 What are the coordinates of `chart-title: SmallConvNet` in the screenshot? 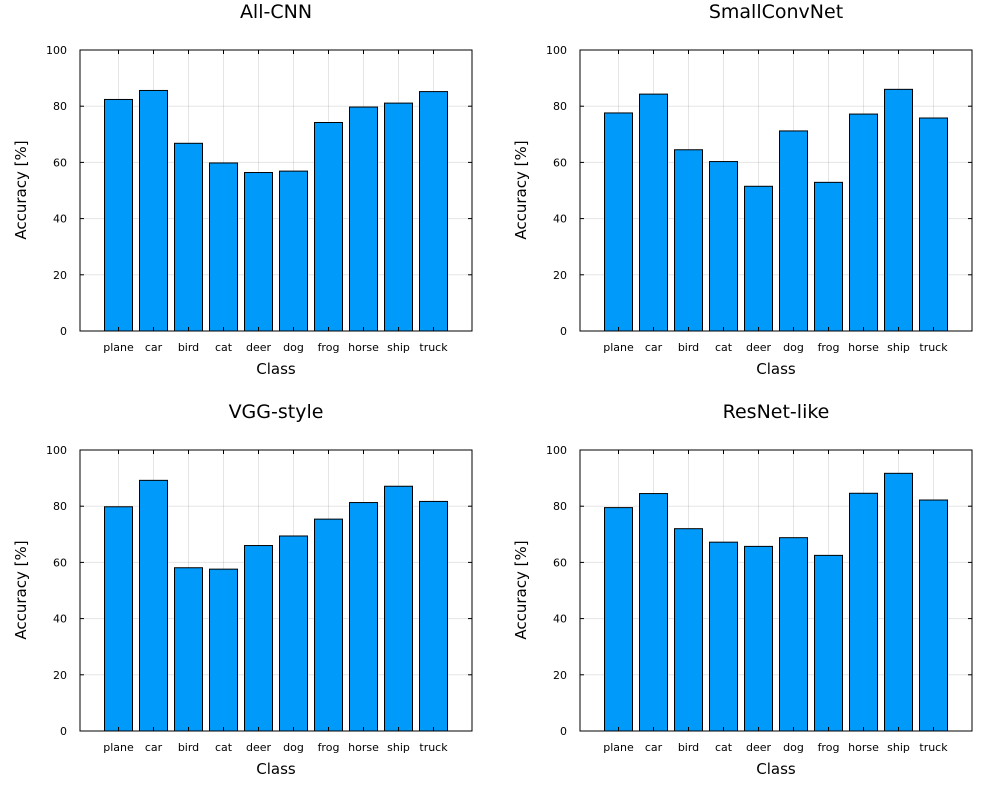 It's located at (776, 12).